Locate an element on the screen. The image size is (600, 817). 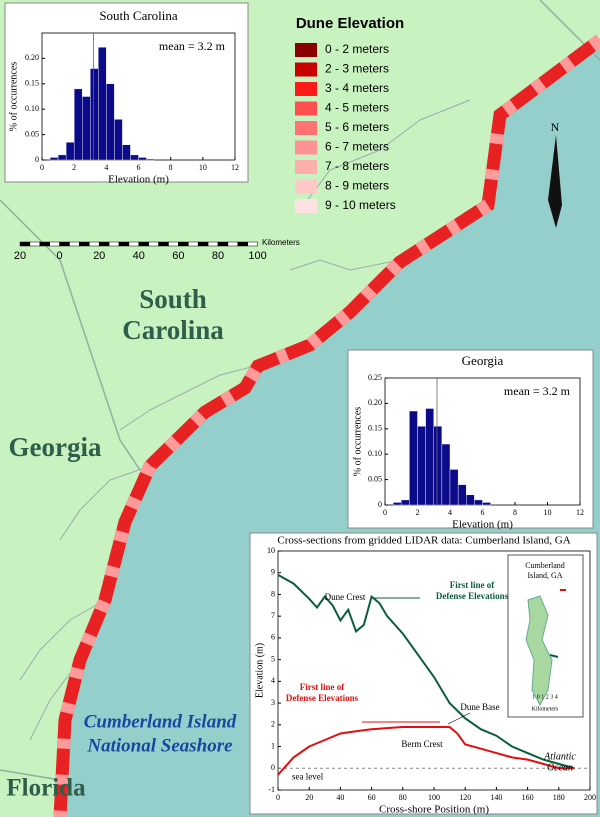
y-tick-label: -1 is located at coordinates (271, 789).